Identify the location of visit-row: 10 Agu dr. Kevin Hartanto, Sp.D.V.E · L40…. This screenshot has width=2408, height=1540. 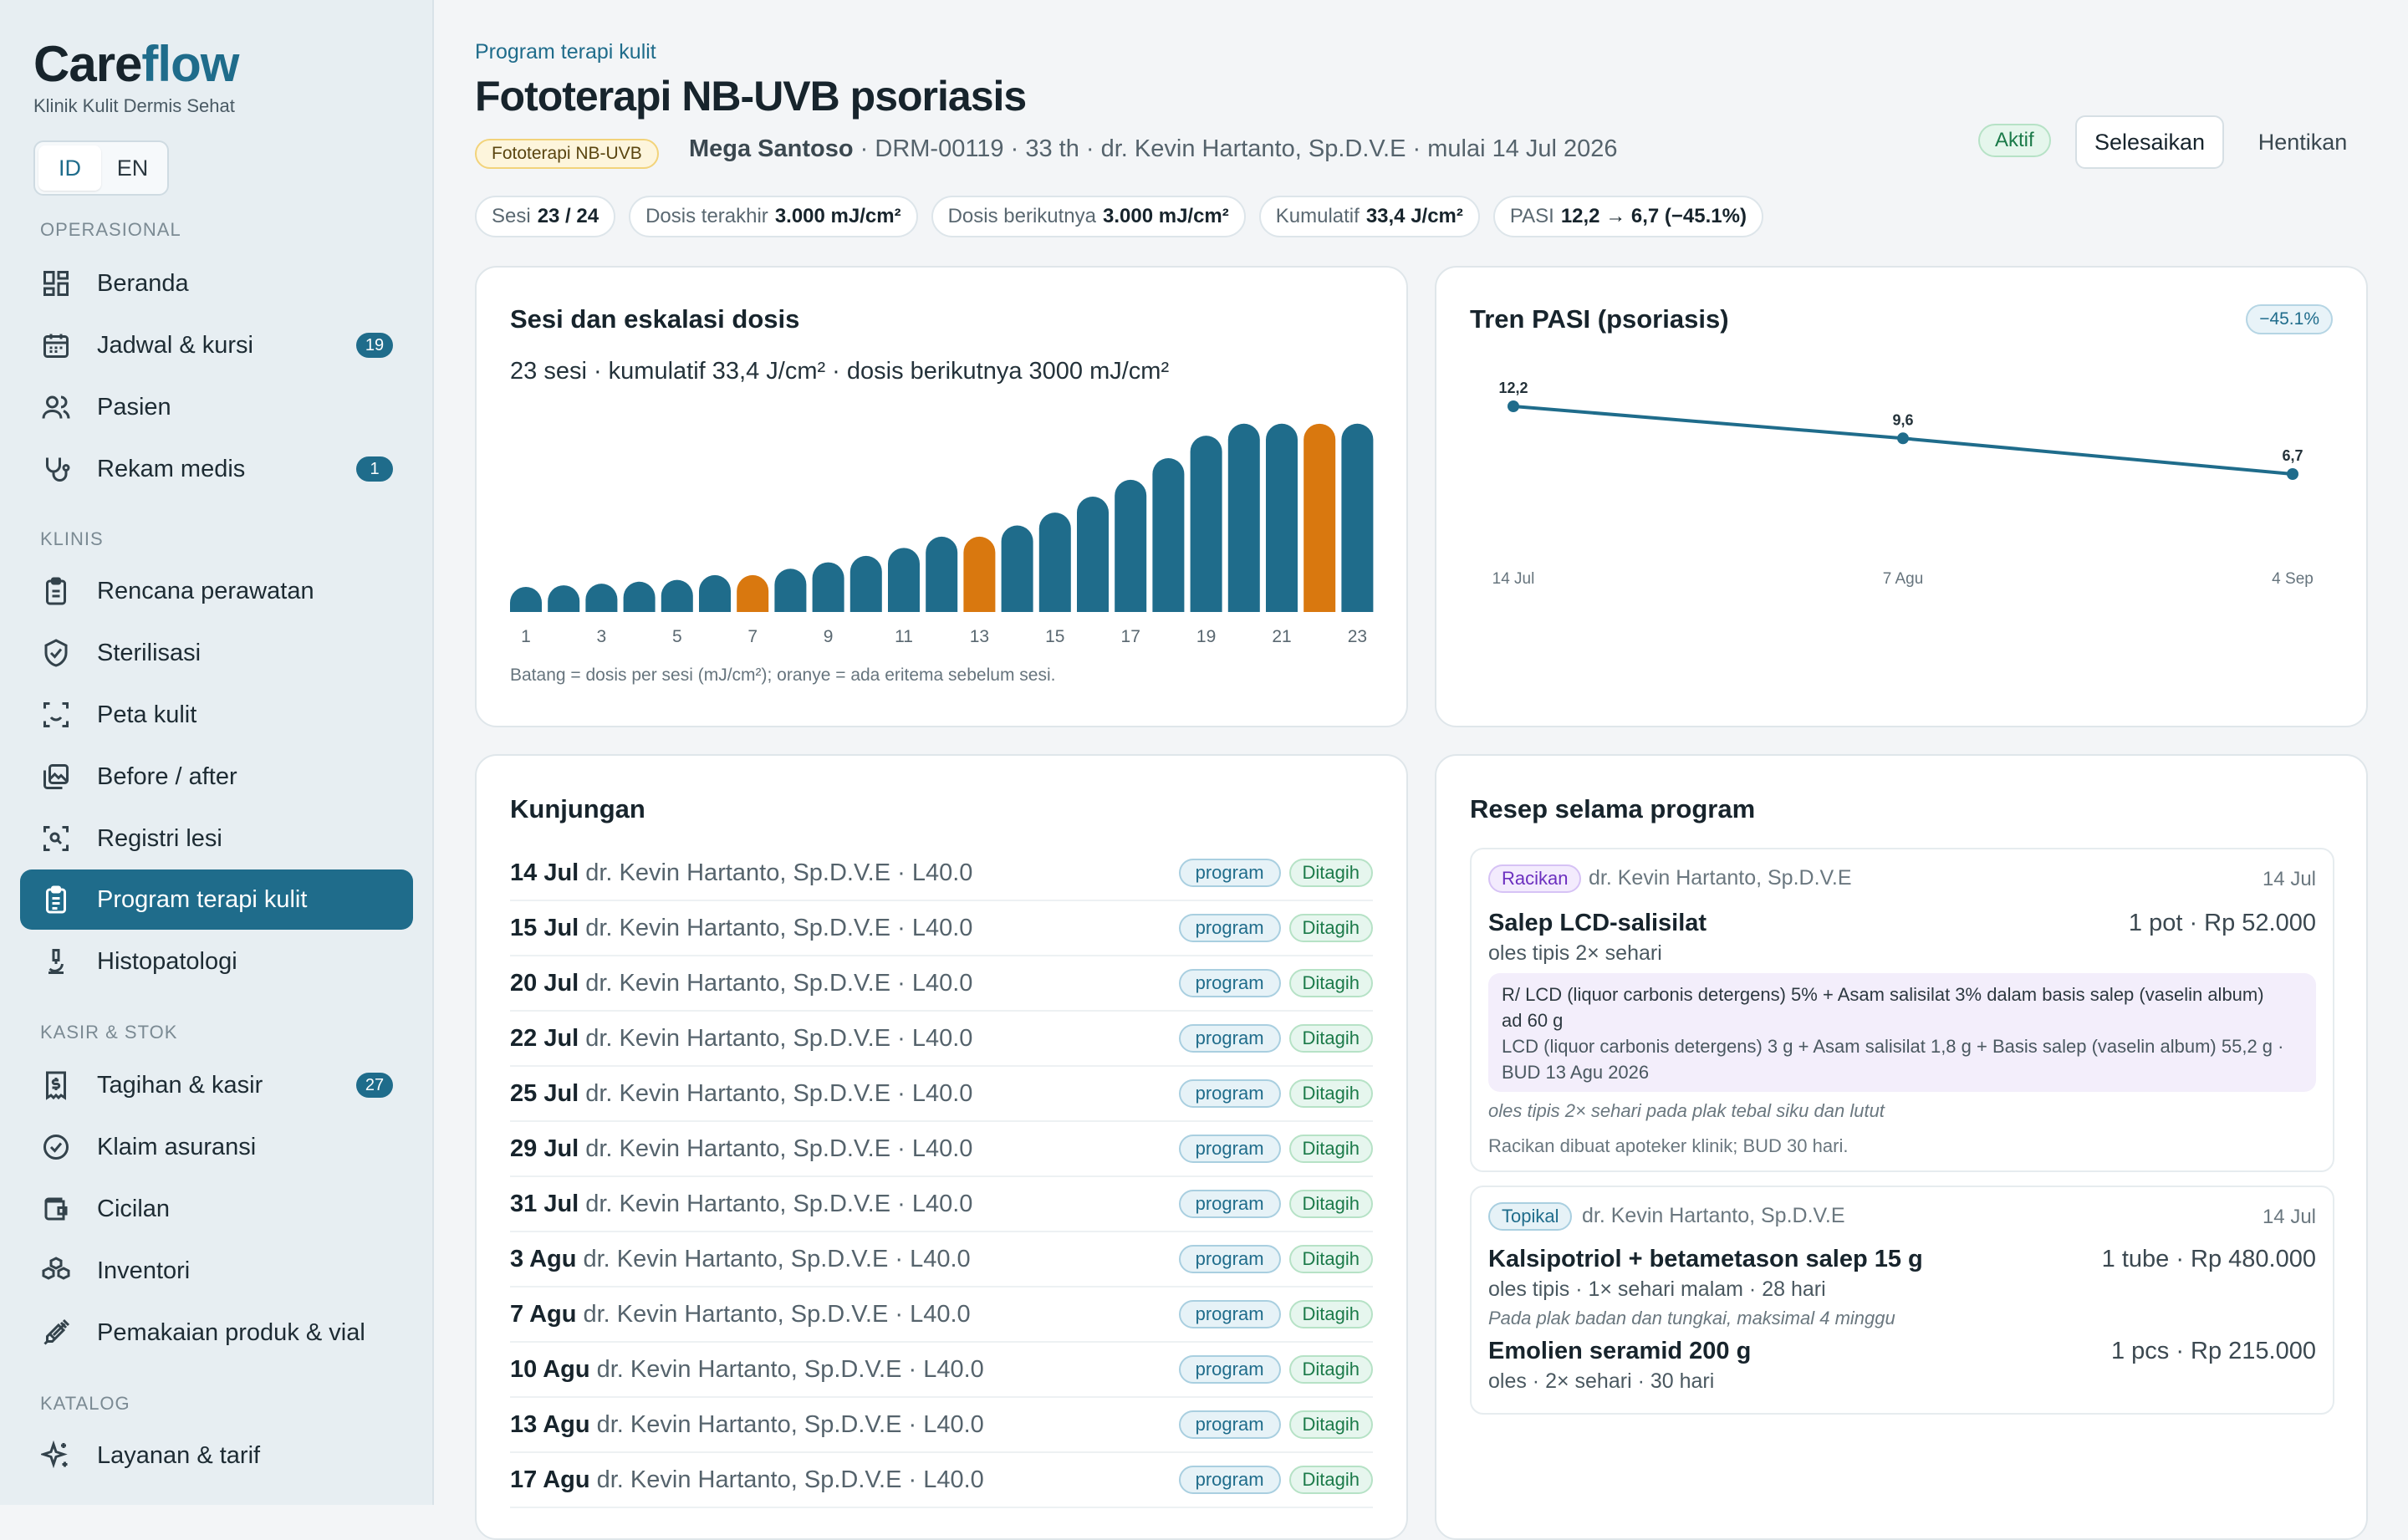
(941, 1370).